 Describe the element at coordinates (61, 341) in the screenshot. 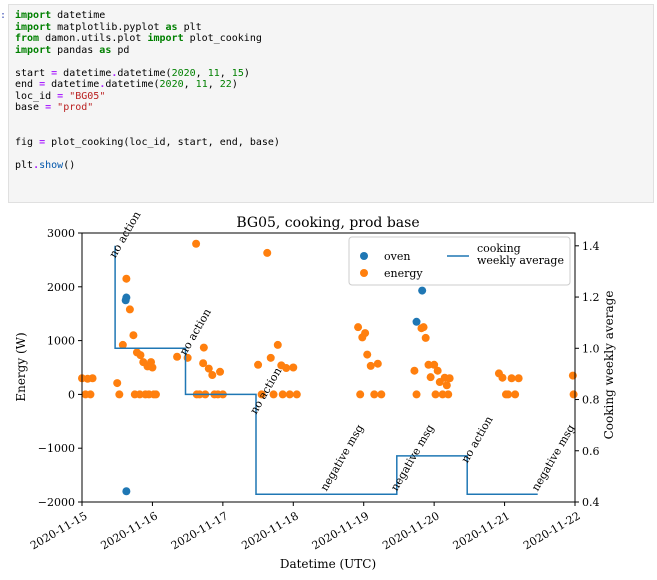

I see `y-tick-label: 1000` at that location.